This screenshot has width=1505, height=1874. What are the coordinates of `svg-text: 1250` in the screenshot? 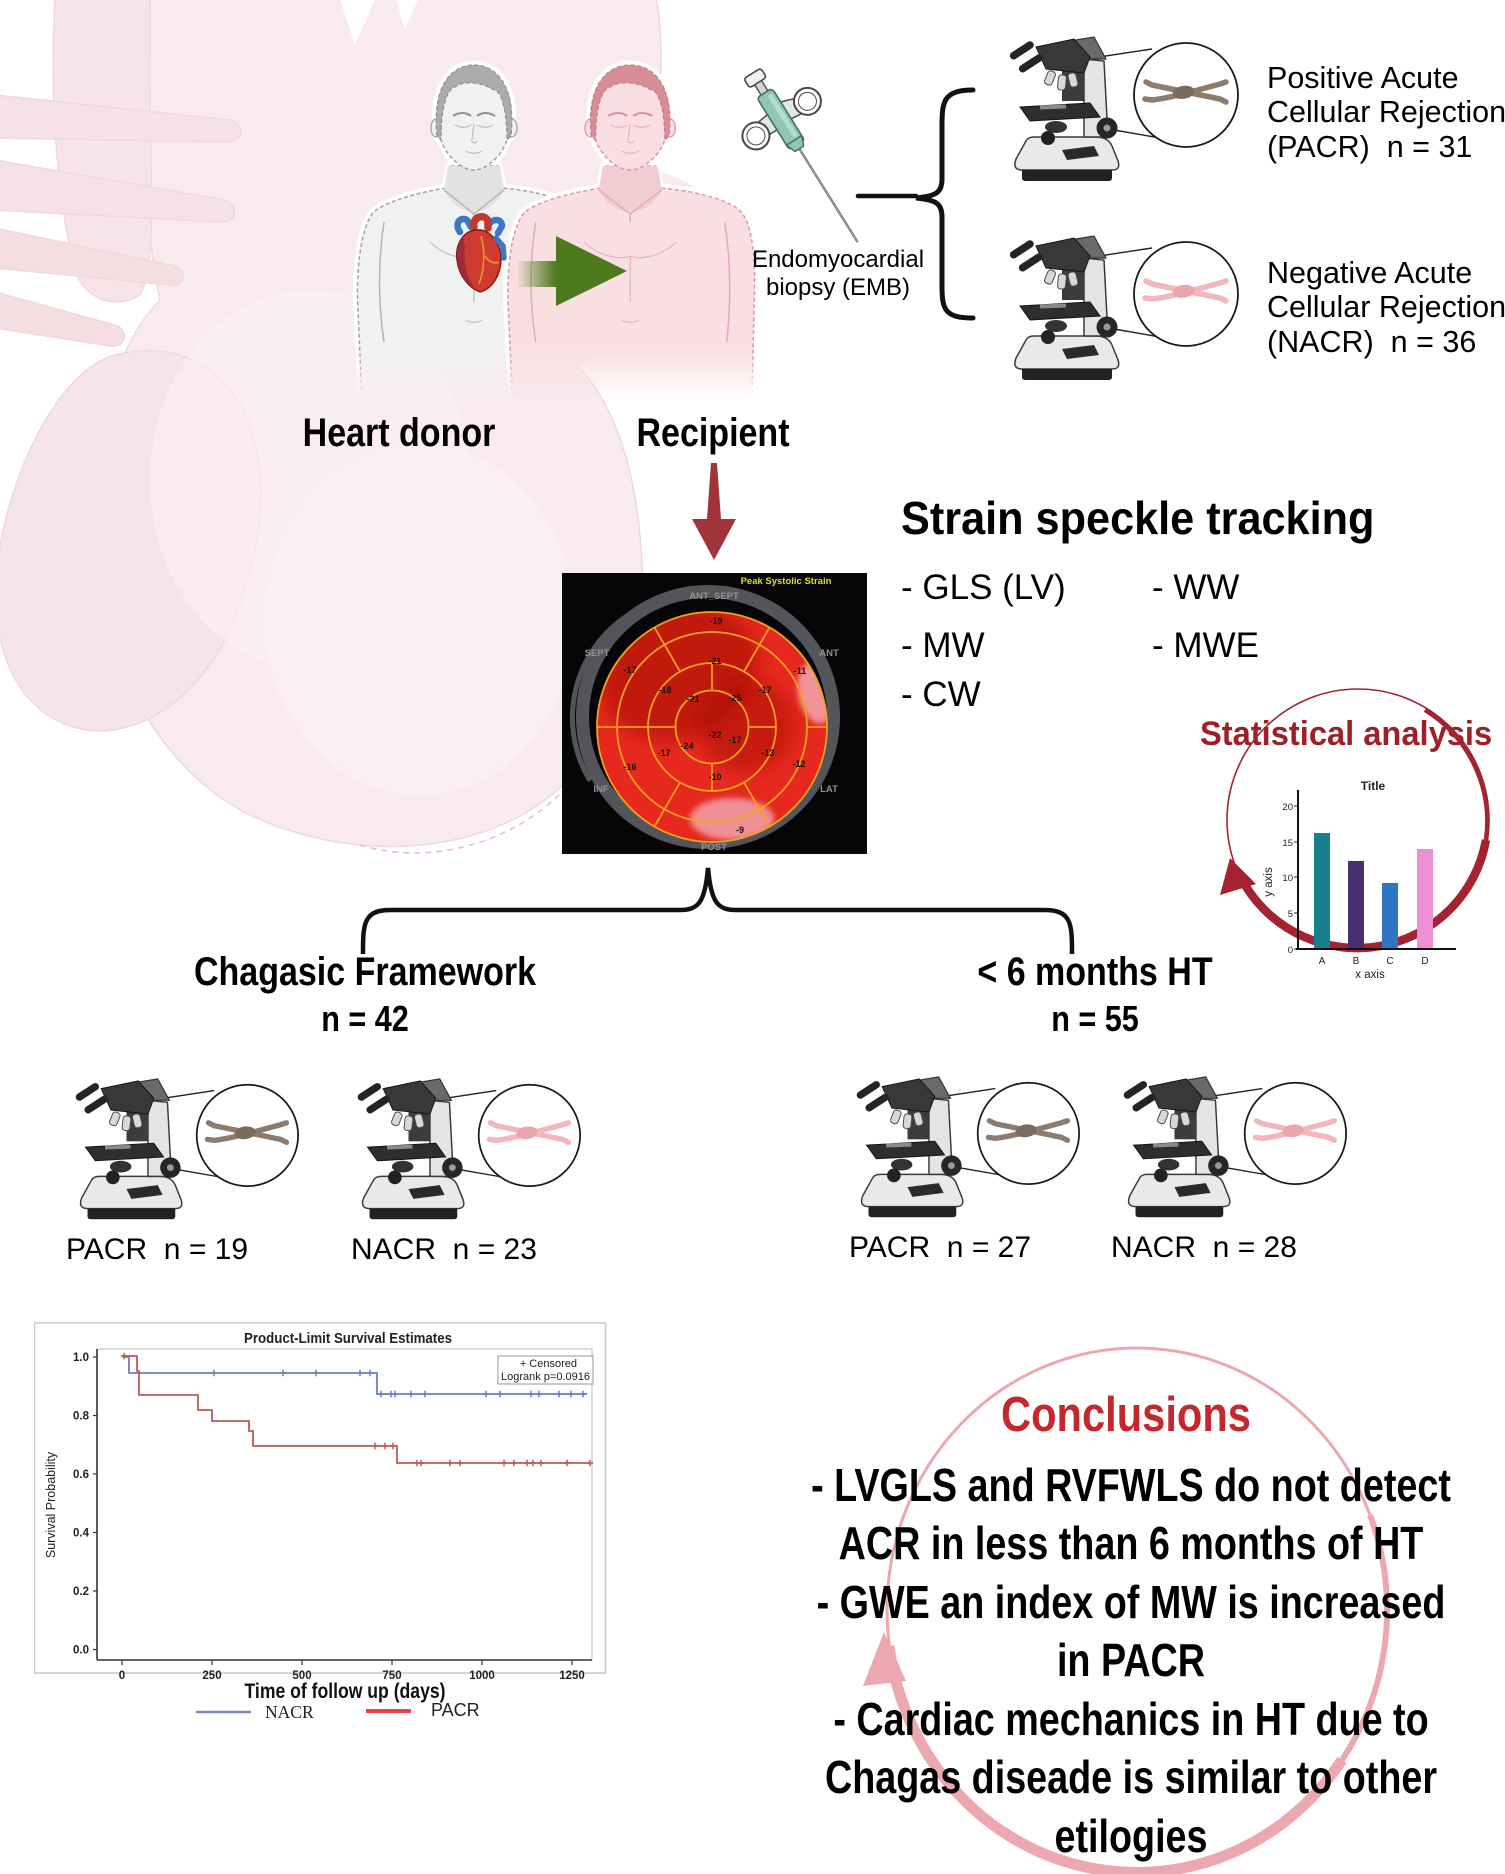 It's located at (572, 1676).